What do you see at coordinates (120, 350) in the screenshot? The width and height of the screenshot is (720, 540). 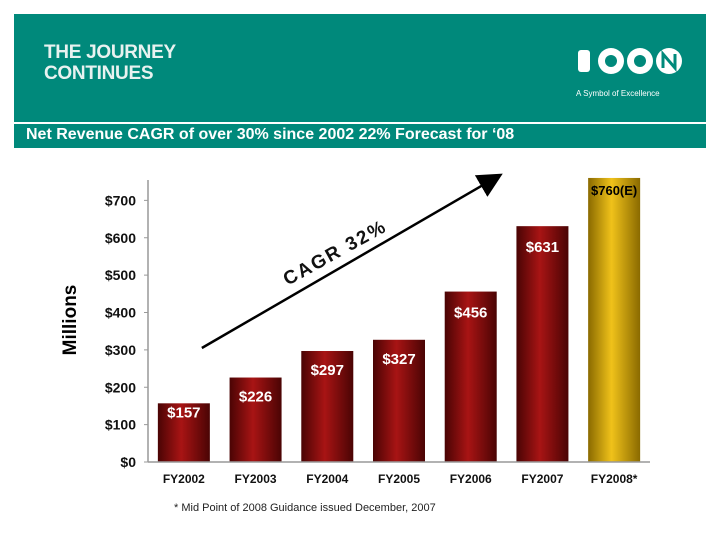 I see `y-tick-label: $300` at bounding box center [120, 350].